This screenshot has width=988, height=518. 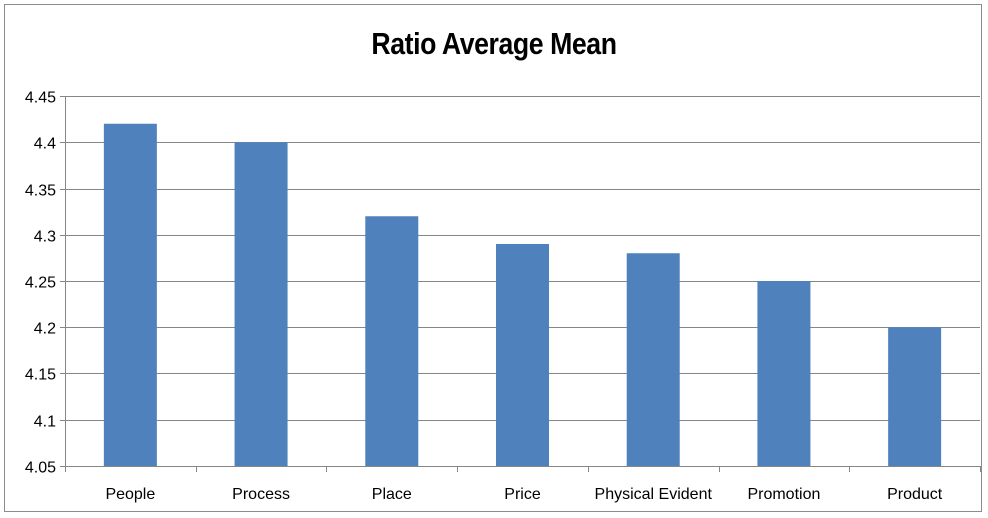 What do you see at coordinates (45, 329) in the screenshot?
I see `y-tick-label: 4.2` at bounding box center [45, 329].